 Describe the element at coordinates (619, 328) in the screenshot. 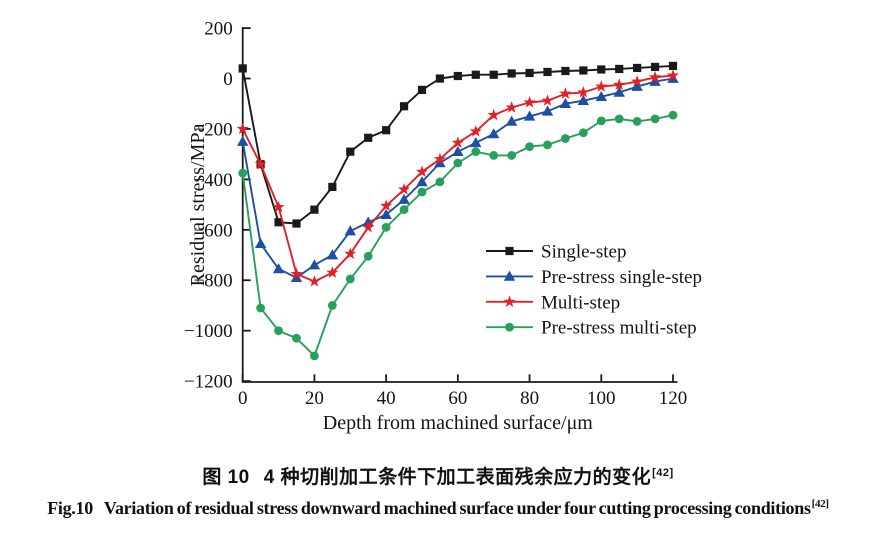

I see `legend-label: Pre-stress multi-step` at that location.